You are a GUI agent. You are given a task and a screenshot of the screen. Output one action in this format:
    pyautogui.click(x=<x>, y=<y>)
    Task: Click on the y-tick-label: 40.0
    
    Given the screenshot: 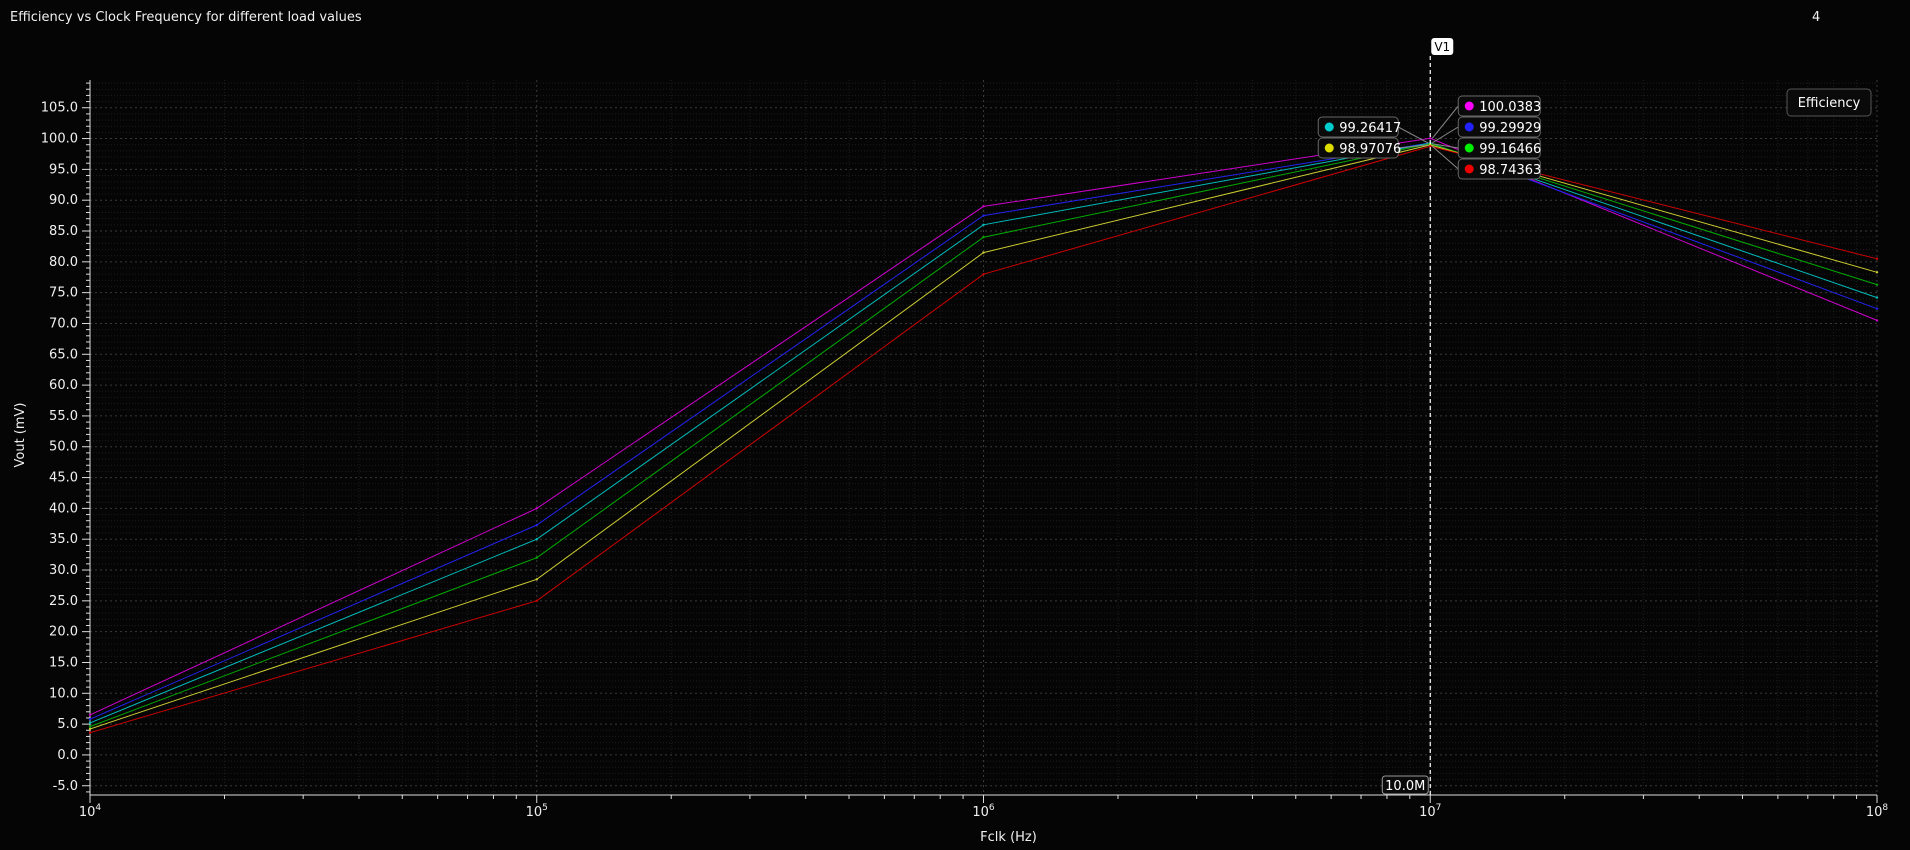 What is the action you would take?
    pyautogui.click(x=63, y=508)
    